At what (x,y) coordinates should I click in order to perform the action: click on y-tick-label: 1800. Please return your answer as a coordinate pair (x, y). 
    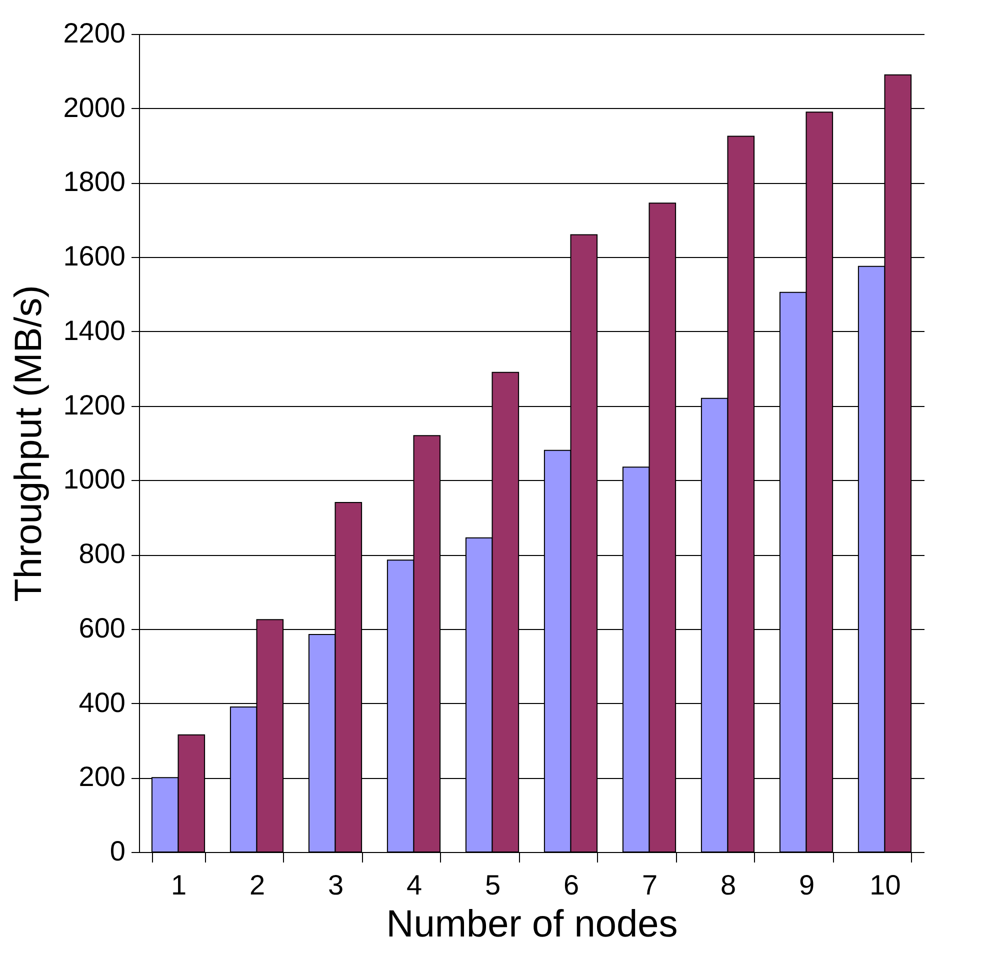
    Looking at the image, I should click on (94, 182).